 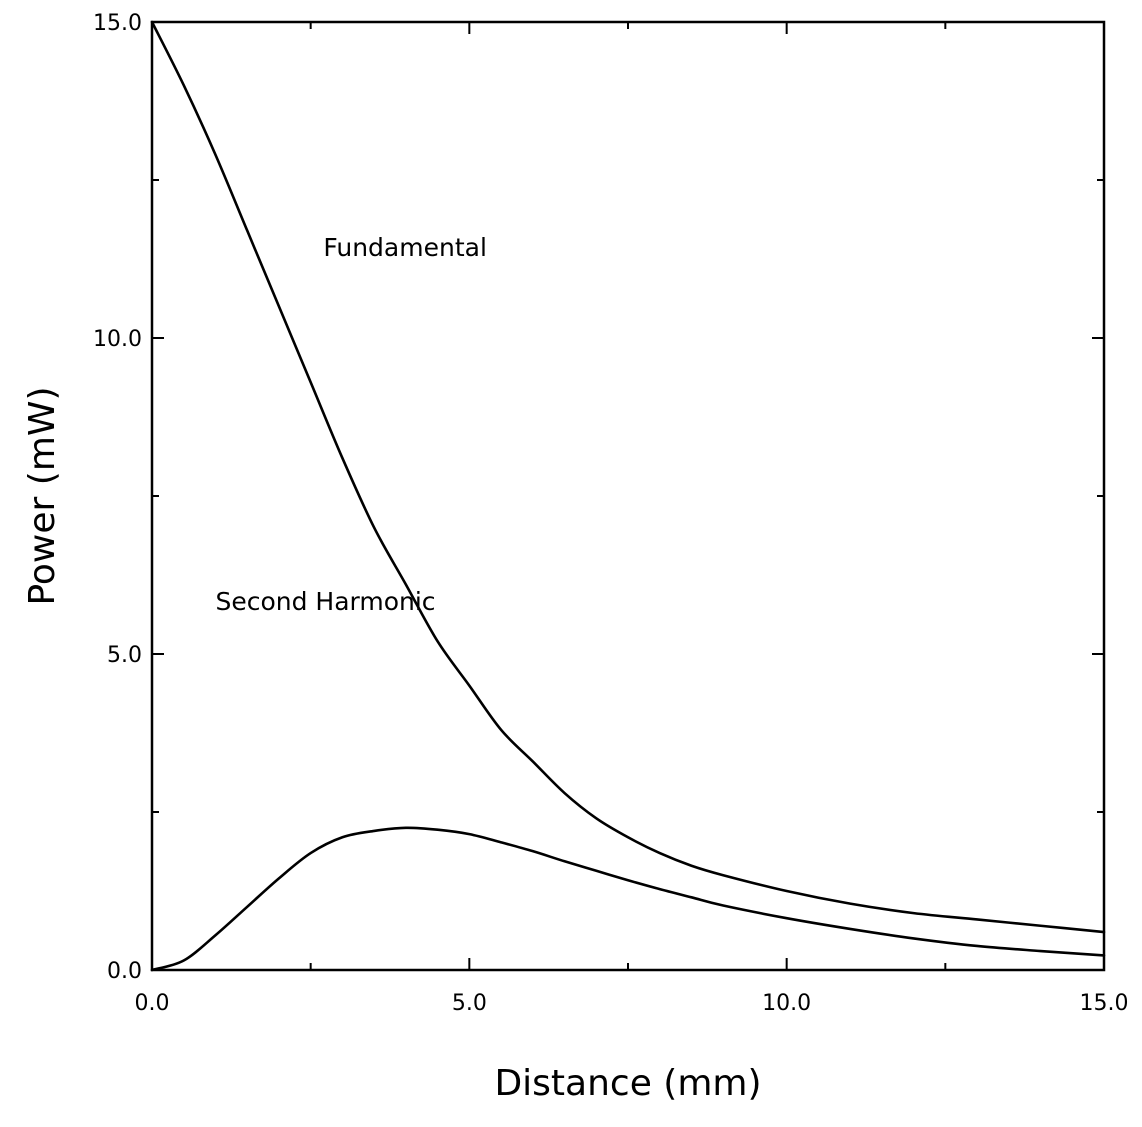 What do you see at coordinates (350, 424) in the screenshot?
I see `chart-annotations: Fundamental Second Harmonic` at bounding box center [350, 424].